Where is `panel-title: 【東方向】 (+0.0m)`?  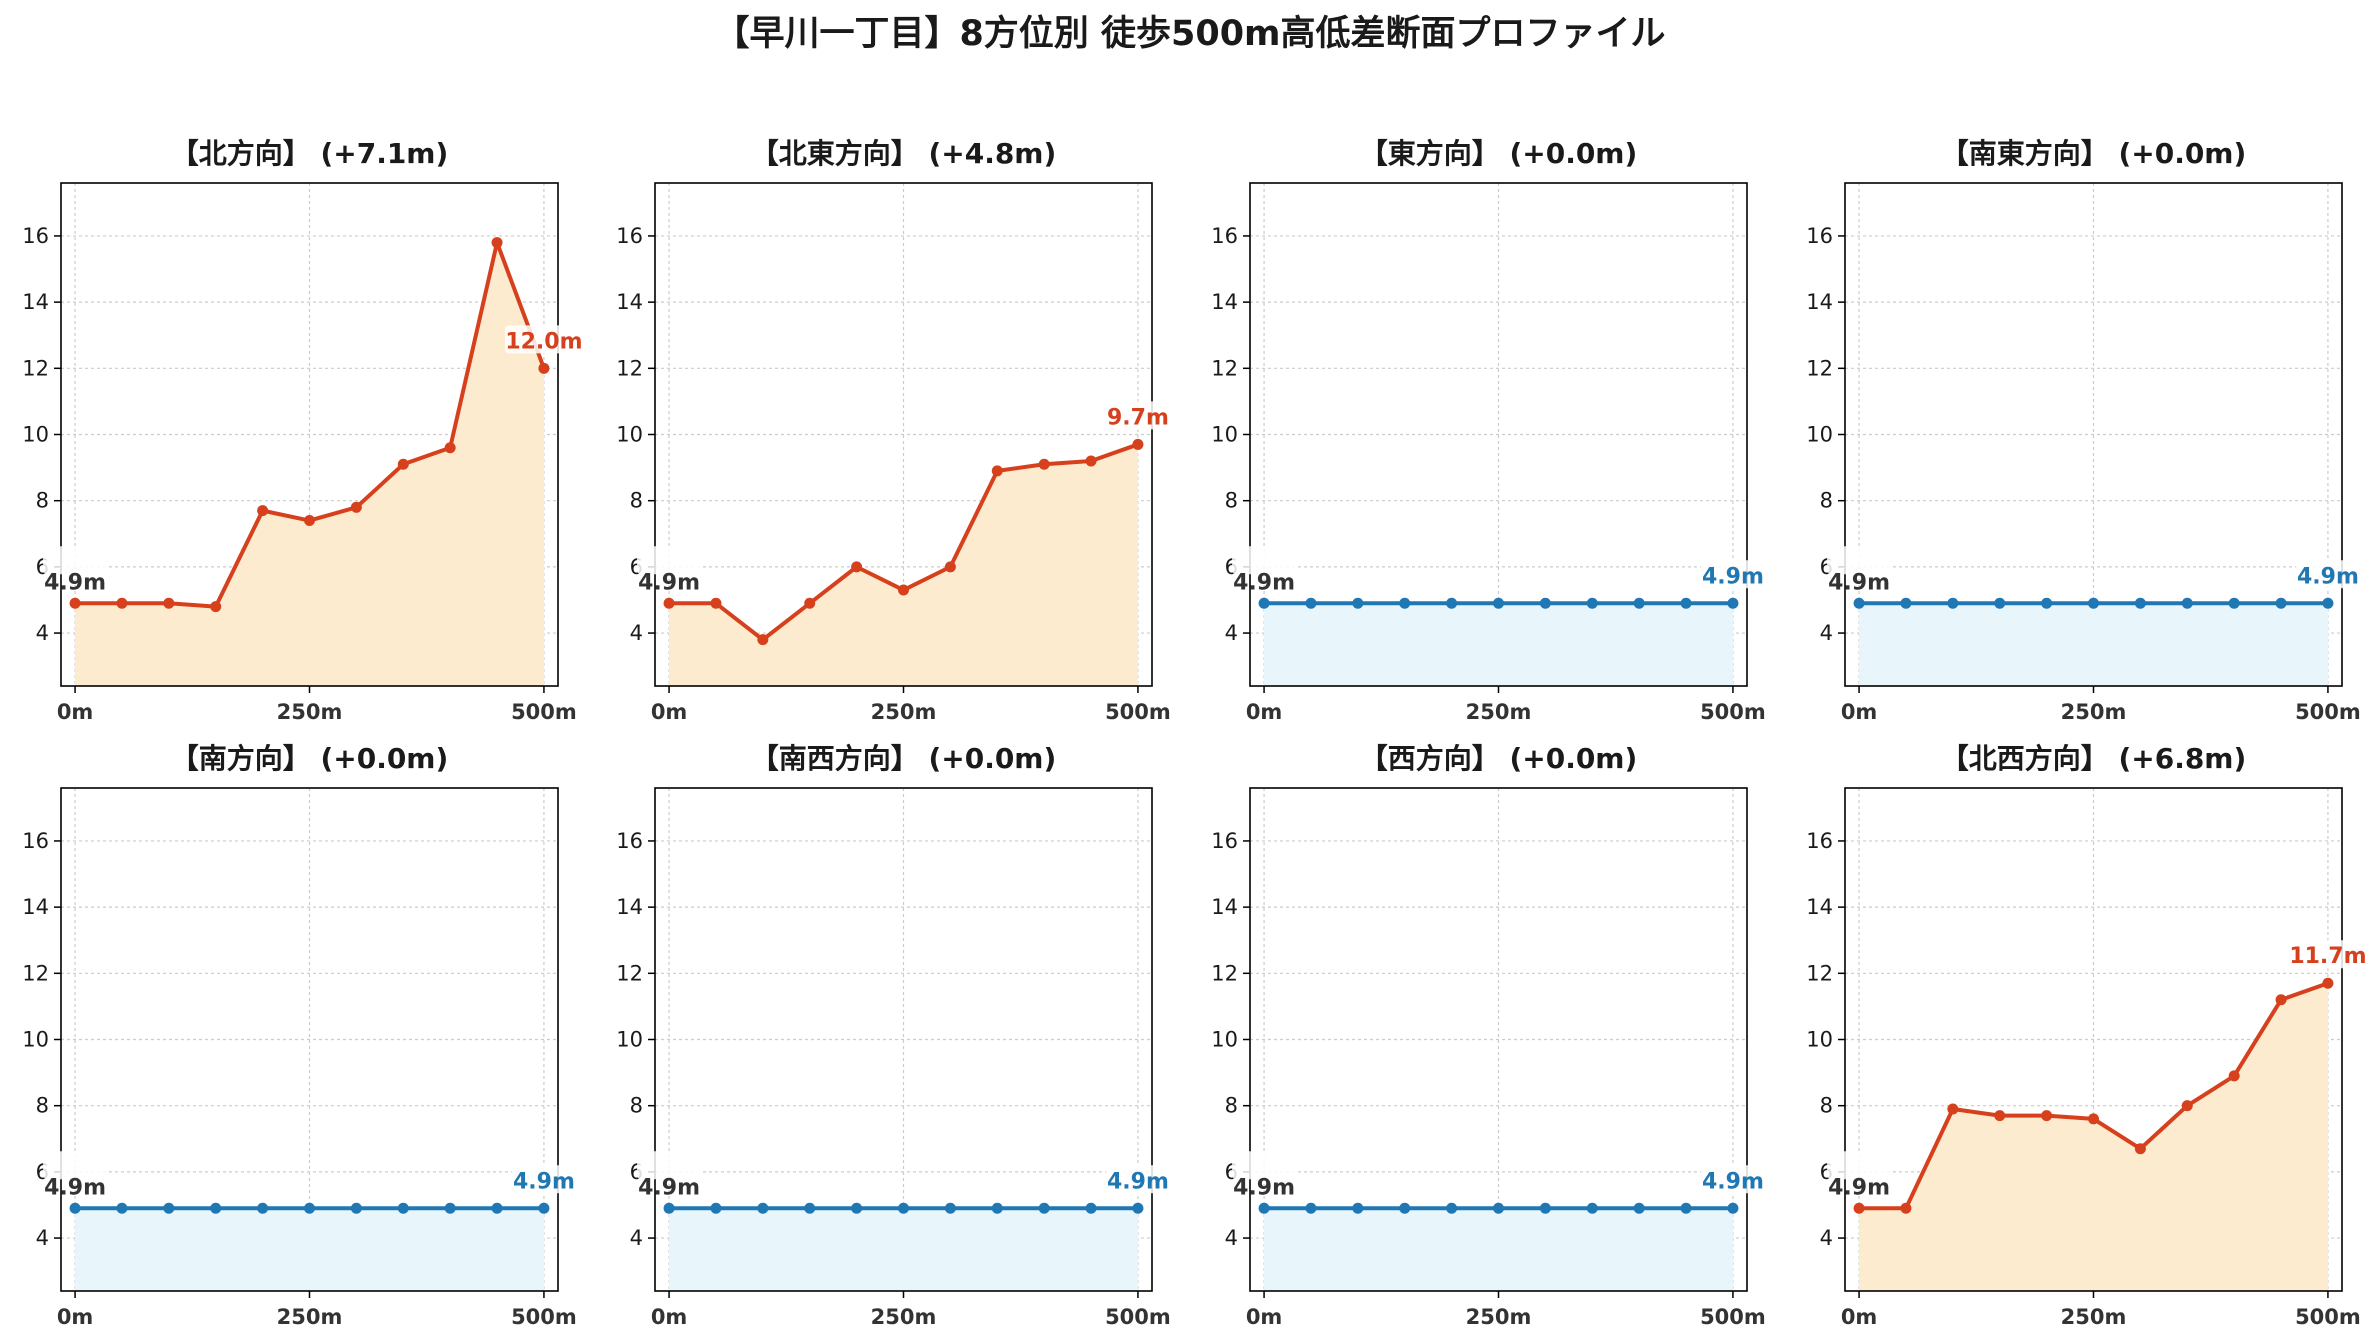
panel-title: 【東方向】 (+0.0m) is located at coordinates (1499, 153).